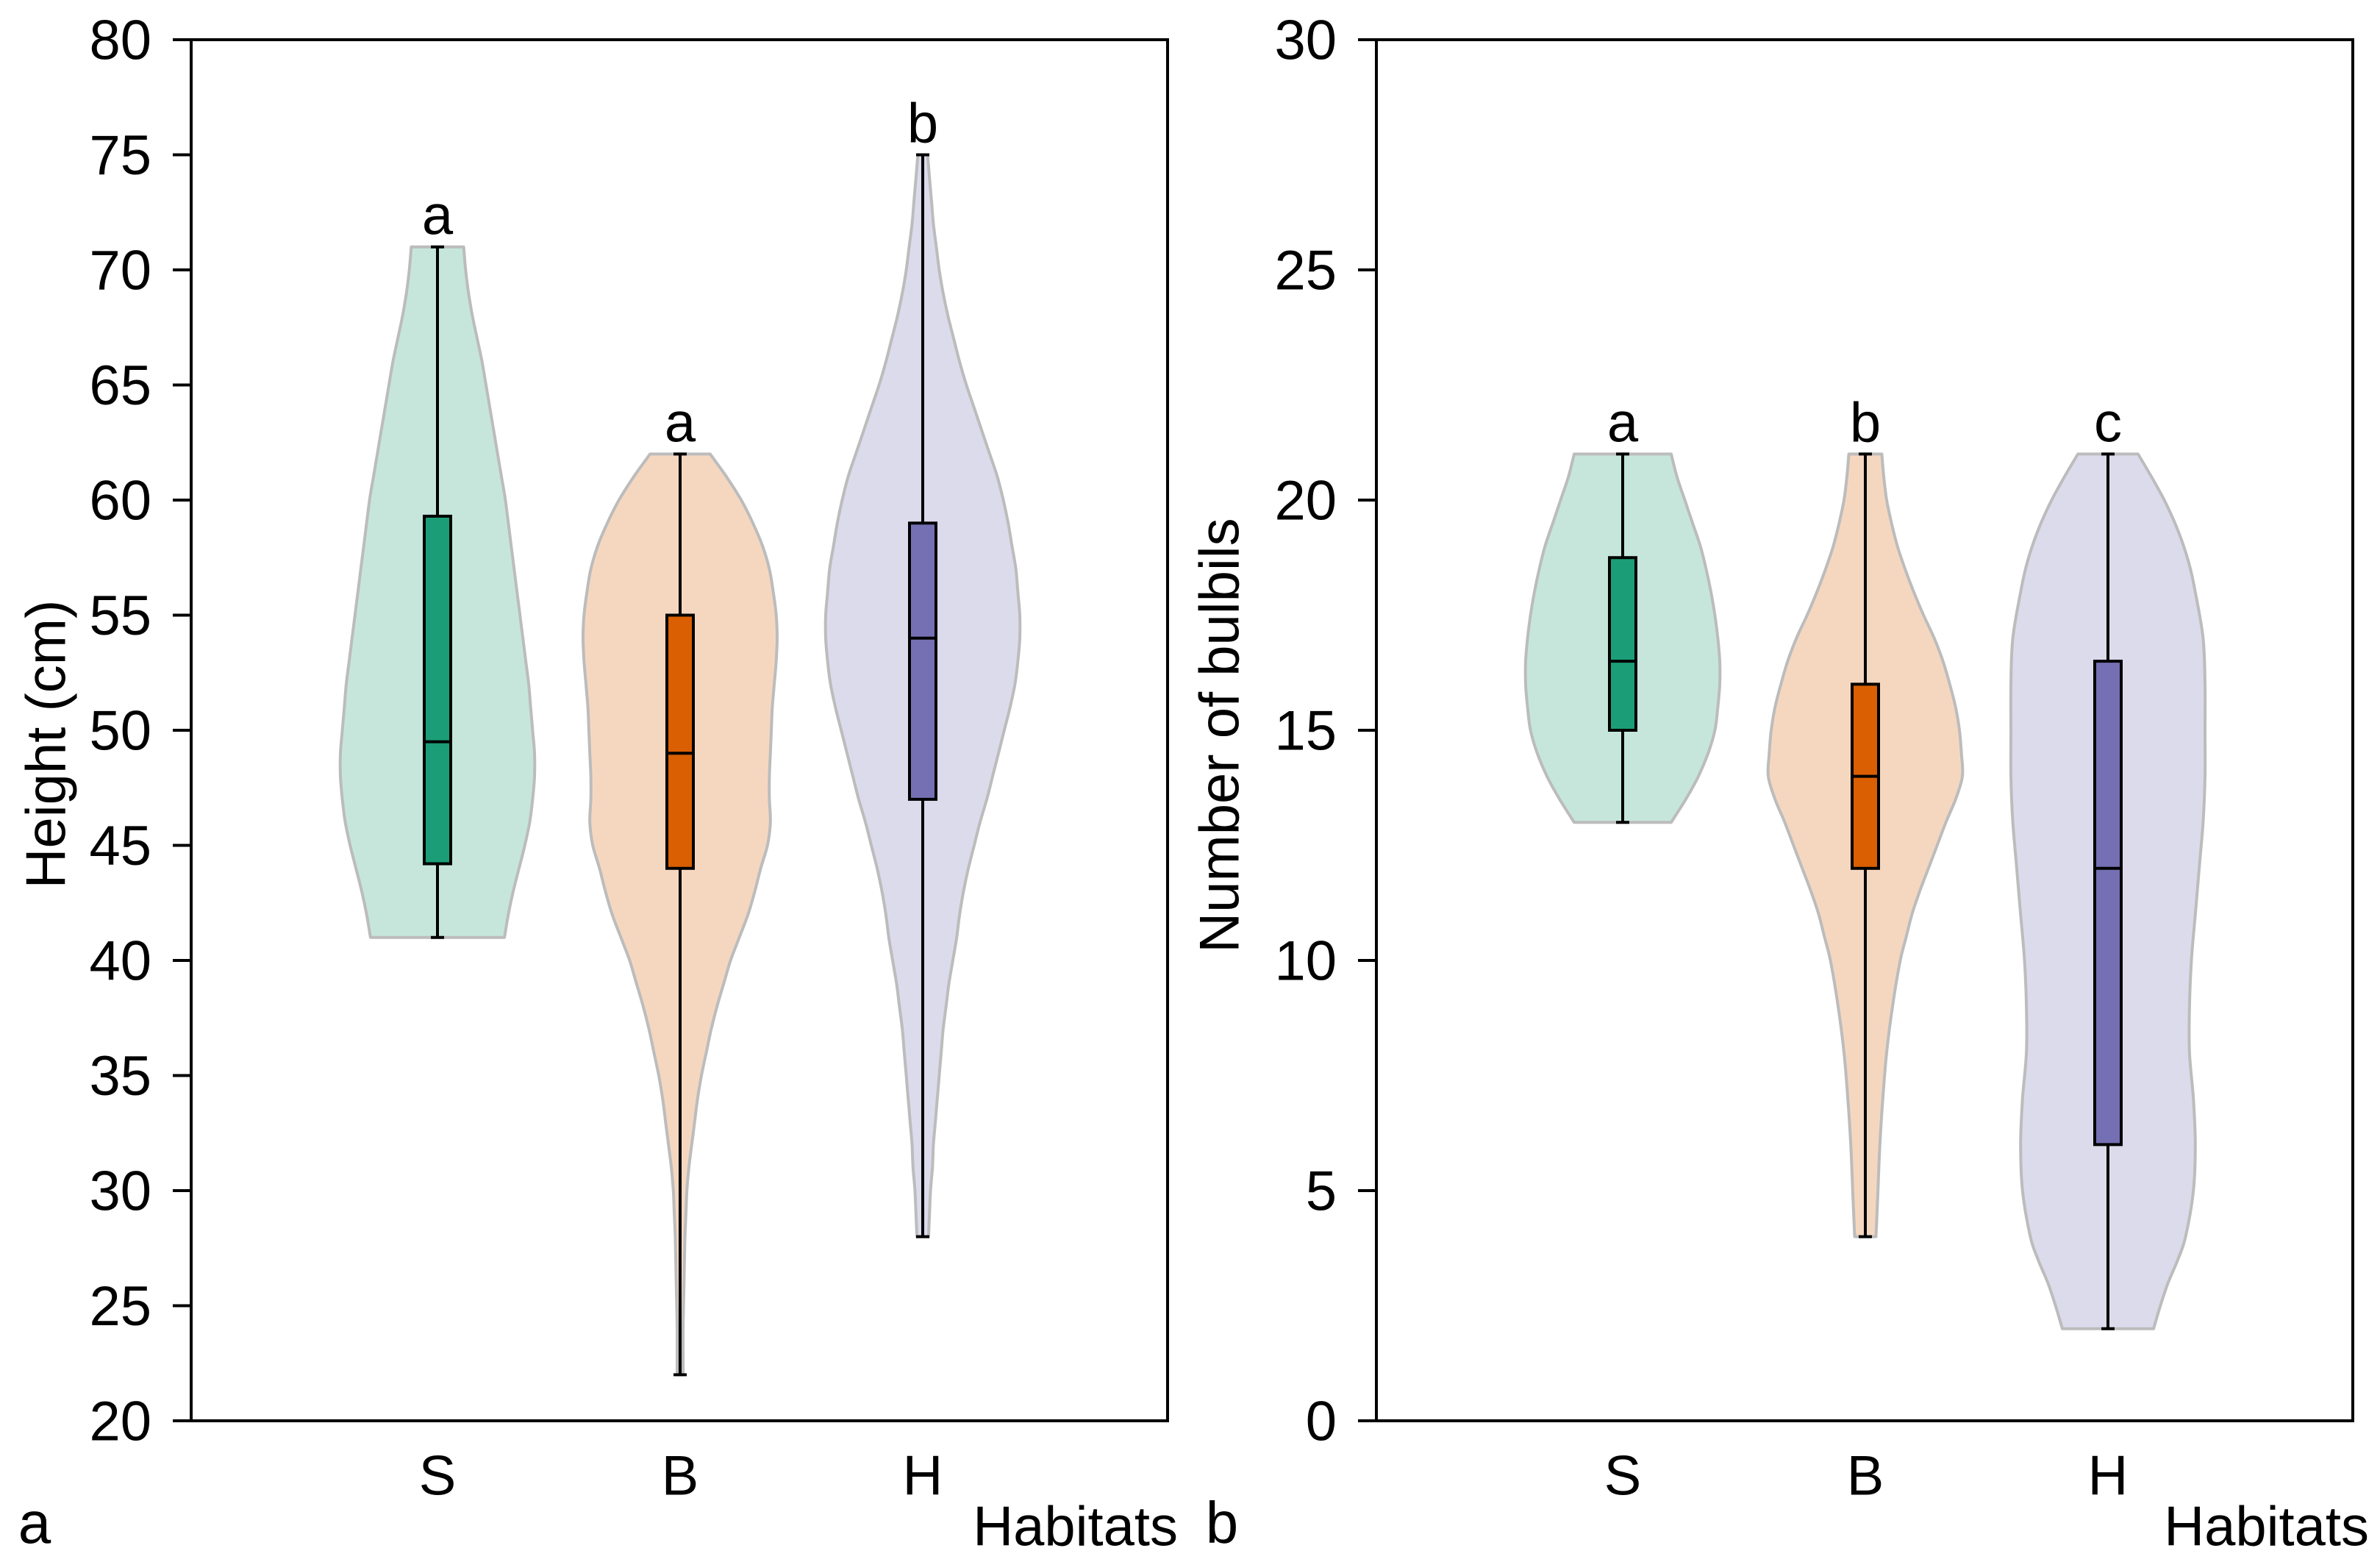 This screenshot has width=2380, height=1562. What do you see at coordinates (120, 501) in the screenshot?
I see `y-tick-label: 60` at bounding box center [120, 501].